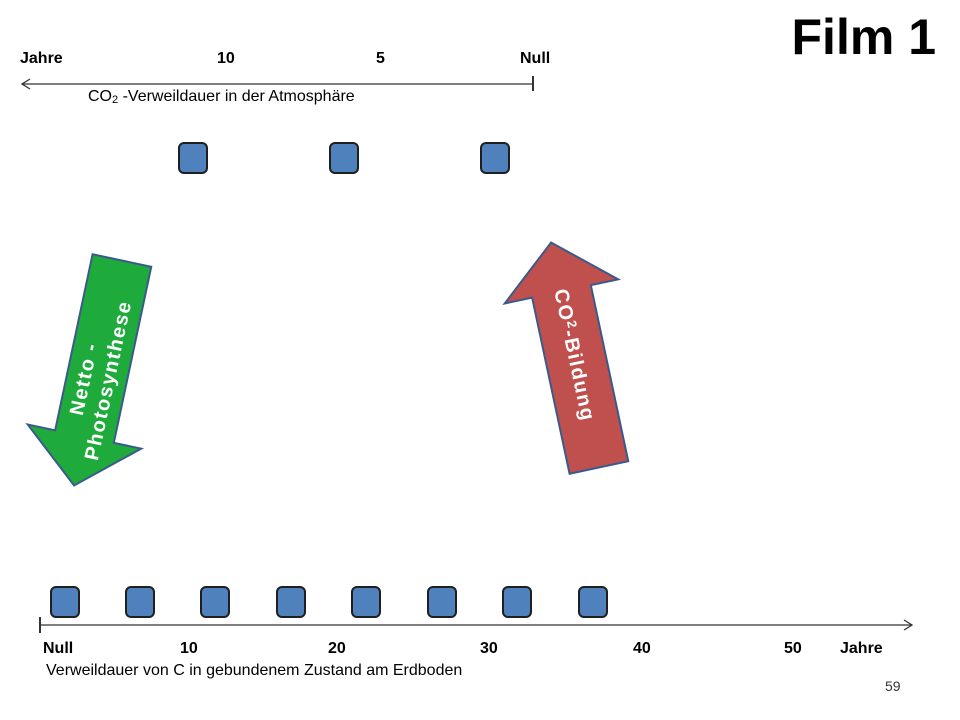 Image resolution: width=960 pixels, height=720 pixels. Describe the element at coordinates (226, 58) in the screenshot. I see `top-axis-label-10: 10` at that location.